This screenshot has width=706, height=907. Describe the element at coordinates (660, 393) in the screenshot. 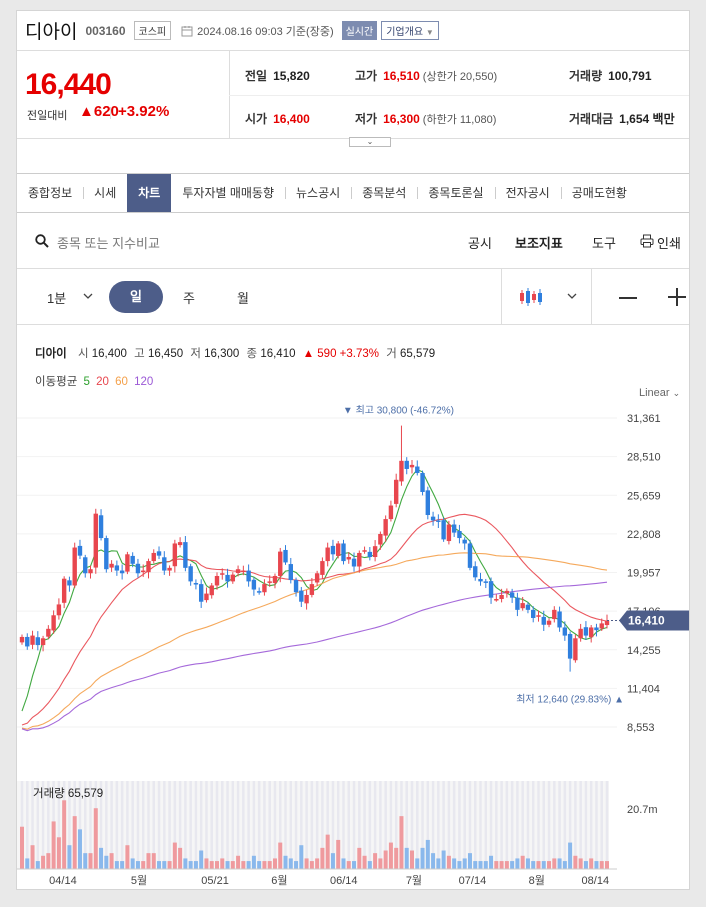

I see `scale-select: Linear ⌄` at that location.